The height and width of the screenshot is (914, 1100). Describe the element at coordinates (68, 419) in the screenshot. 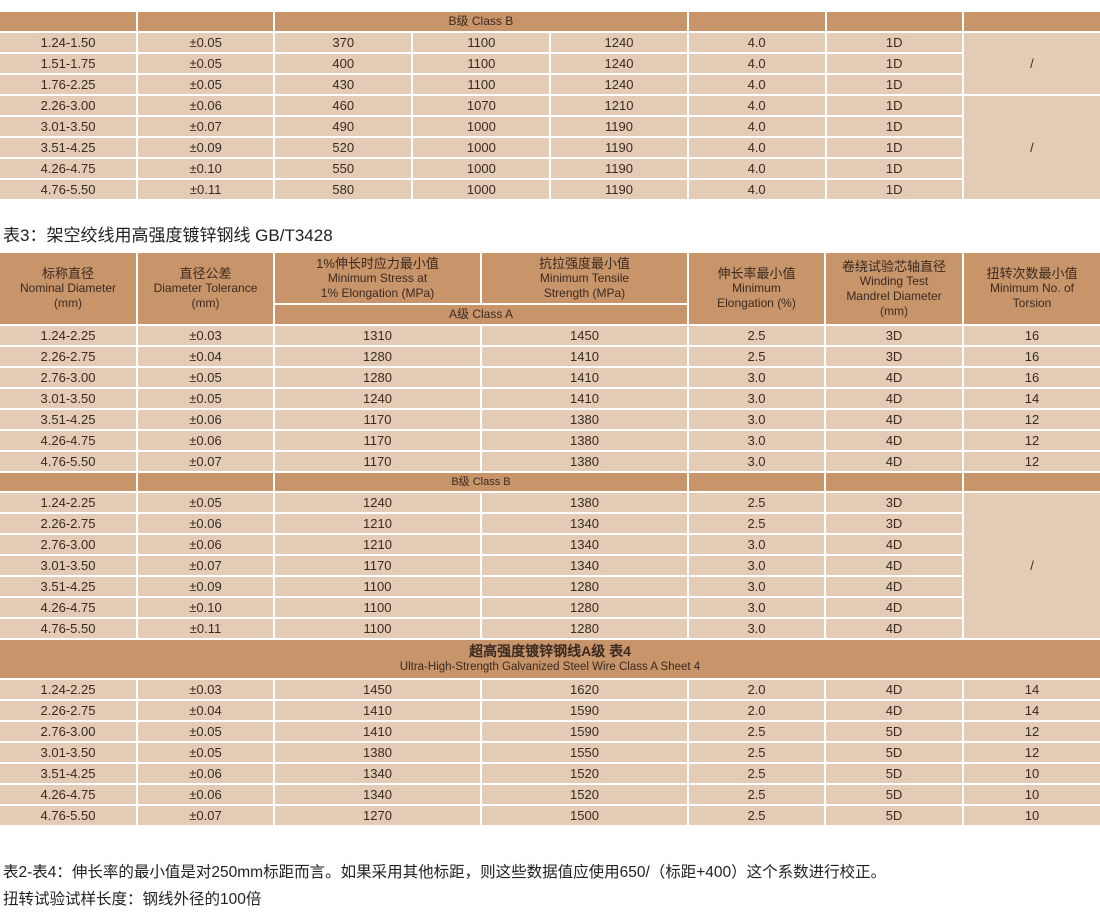

I see `table-cell: 3.51-4.25` at that location.